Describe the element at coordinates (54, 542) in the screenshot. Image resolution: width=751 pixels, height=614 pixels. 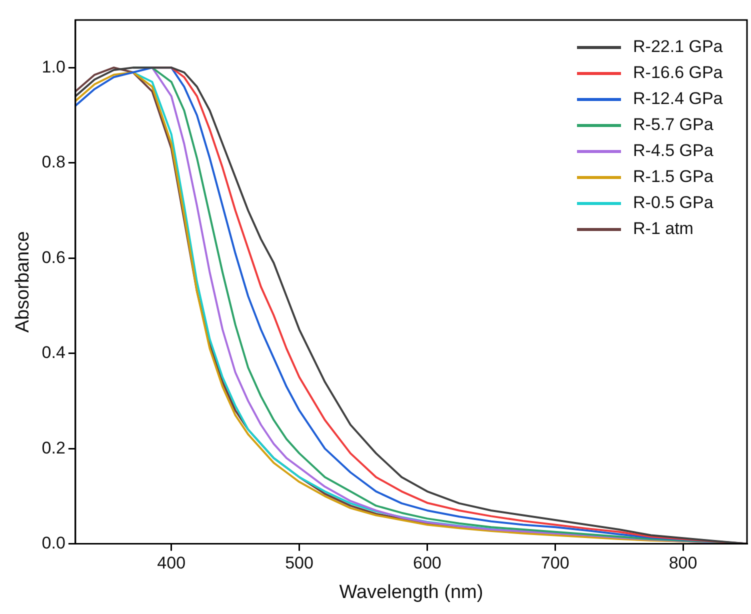
I see `y-tick-label: 0.0` at that location.